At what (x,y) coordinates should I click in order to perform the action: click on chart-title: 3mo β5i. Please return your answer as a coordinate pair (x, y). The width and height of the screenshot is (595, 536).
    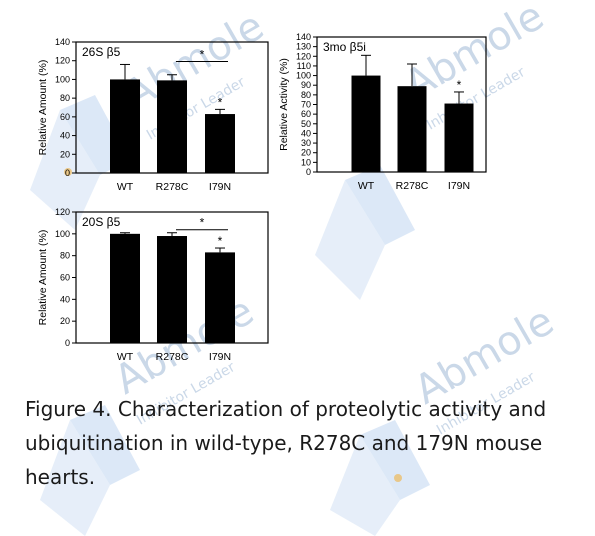
    Looking at the image, I should click on (344, 47).